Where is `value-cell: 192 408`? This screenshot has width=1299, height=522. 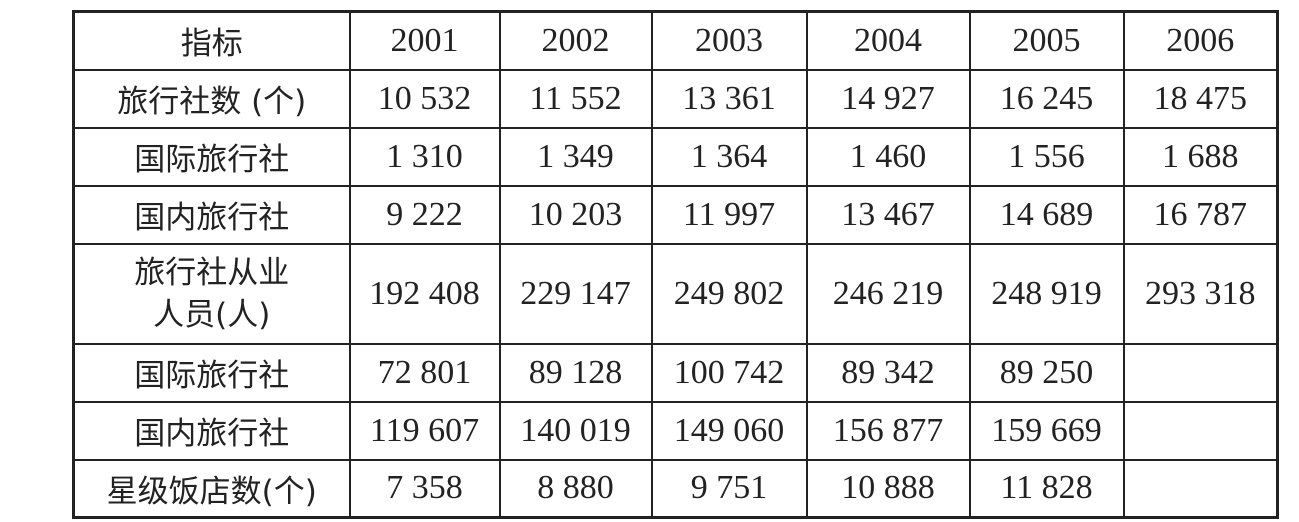 value-cell: 192 408 is located at coordinates (424, 293).